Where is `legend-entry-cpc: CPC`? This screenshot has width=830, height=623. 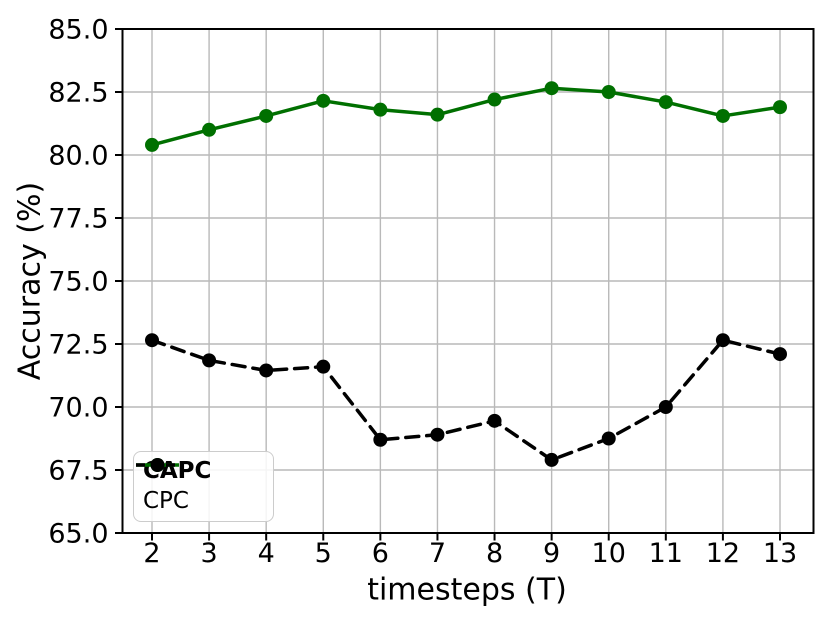 legend-entry-cpc: CPC is located at coordinates (201, 487).